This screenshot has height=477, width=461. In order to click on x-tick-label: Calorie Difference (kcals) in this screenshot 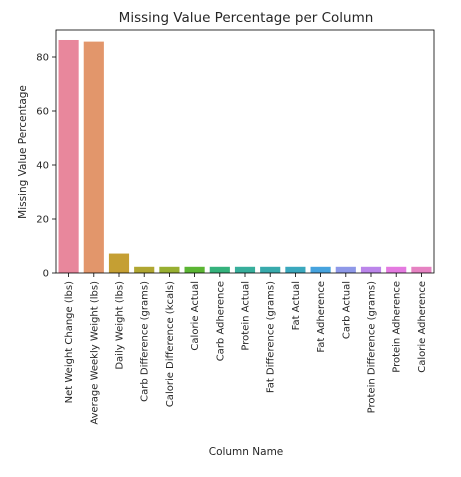, I will do `click(170, 344)`.